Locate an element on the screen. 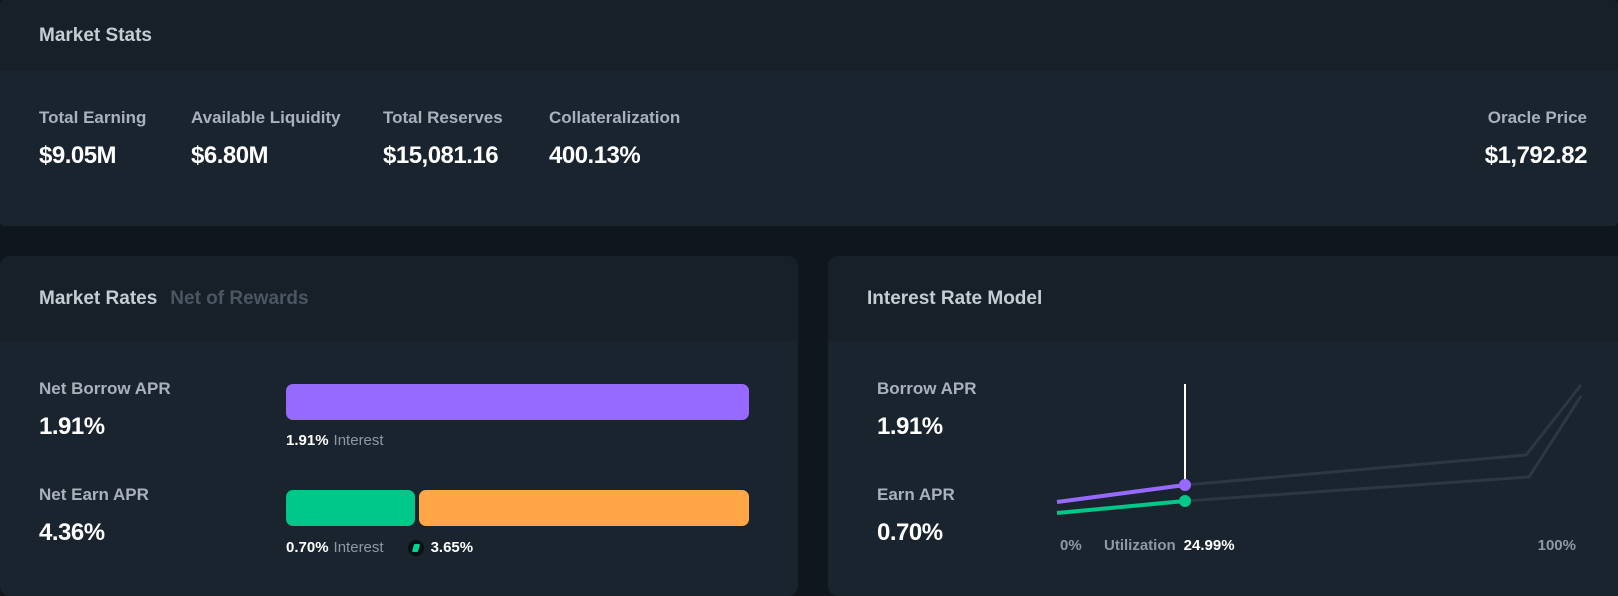 The width and height of the screenshot is (1618, 596). earn-reward-pct: 3.65% is located at coordinates (452, 547).